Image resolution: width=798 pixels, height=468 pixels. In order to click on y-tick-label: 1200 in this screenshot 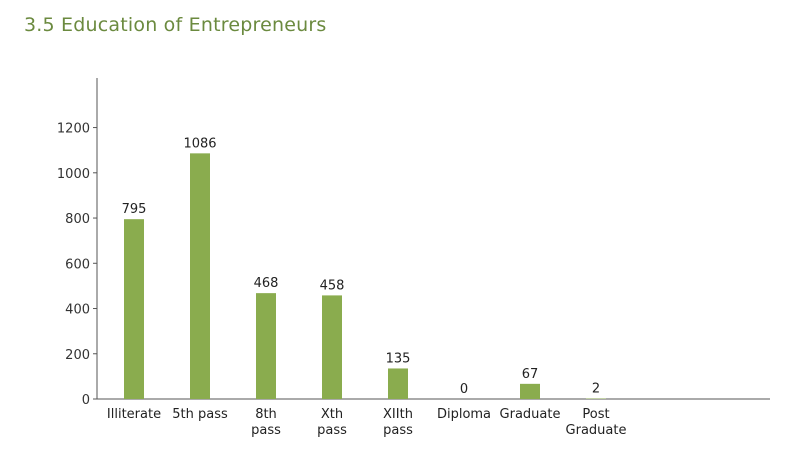, I will do `click(73, 129)`.